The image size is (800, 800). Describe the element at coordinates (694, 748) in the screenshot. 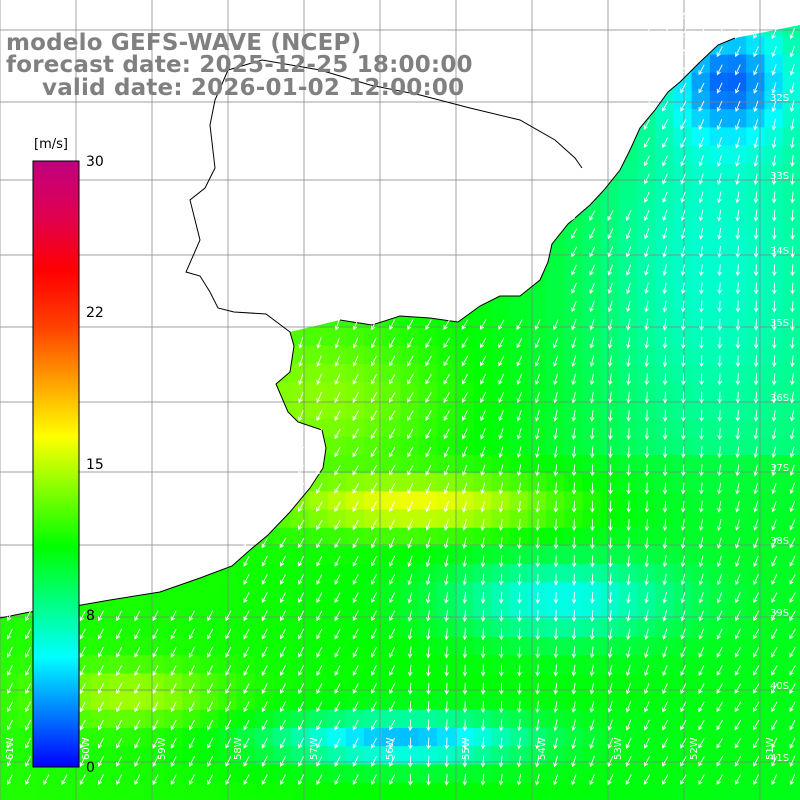

I see `lon-label: 52W` at that location.